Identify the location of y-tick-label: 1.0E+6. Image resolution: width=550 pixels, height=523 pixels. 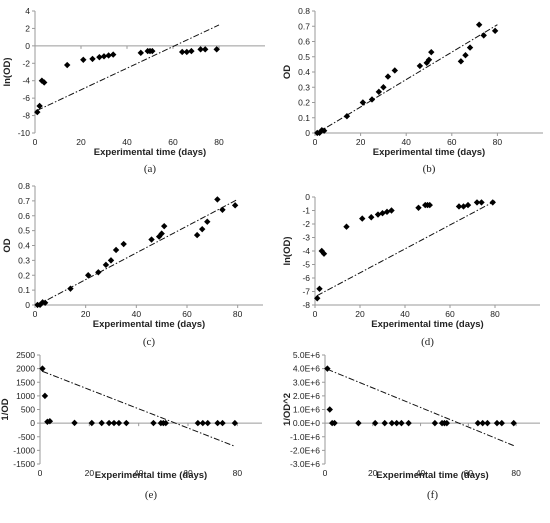
(306, 410).